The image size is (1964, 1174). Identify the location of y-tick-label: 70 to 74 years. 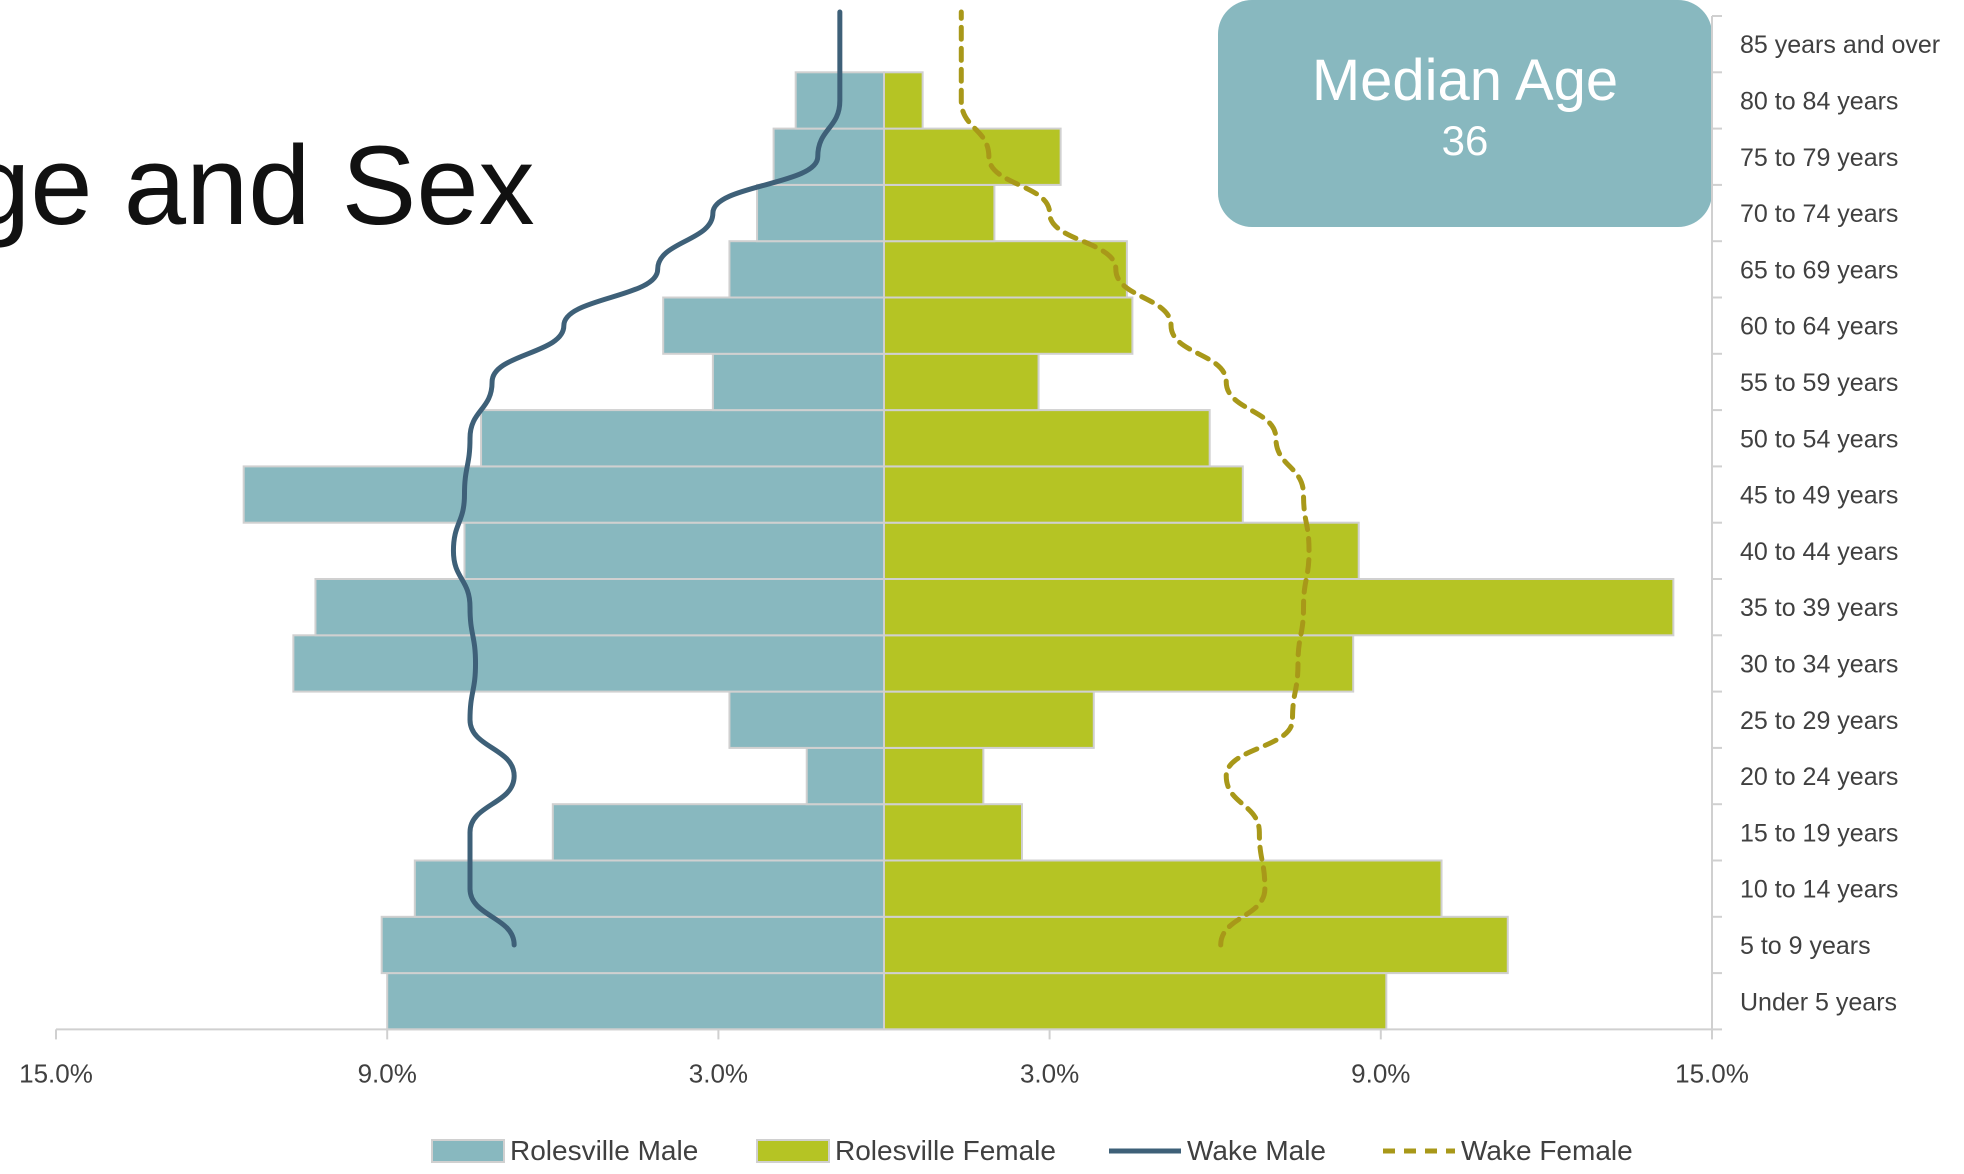
(1819, 214).